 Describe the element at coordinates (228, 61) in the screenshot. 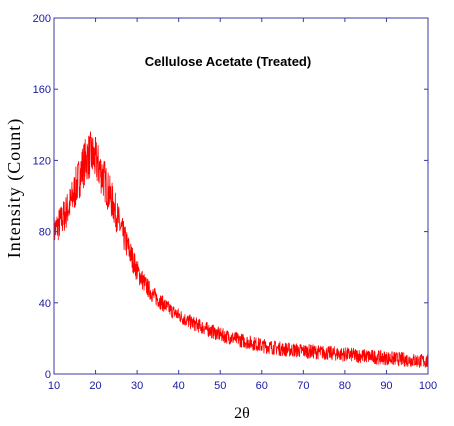

I see `chart-title: Cellulose Acetate (Treated)` at that location.